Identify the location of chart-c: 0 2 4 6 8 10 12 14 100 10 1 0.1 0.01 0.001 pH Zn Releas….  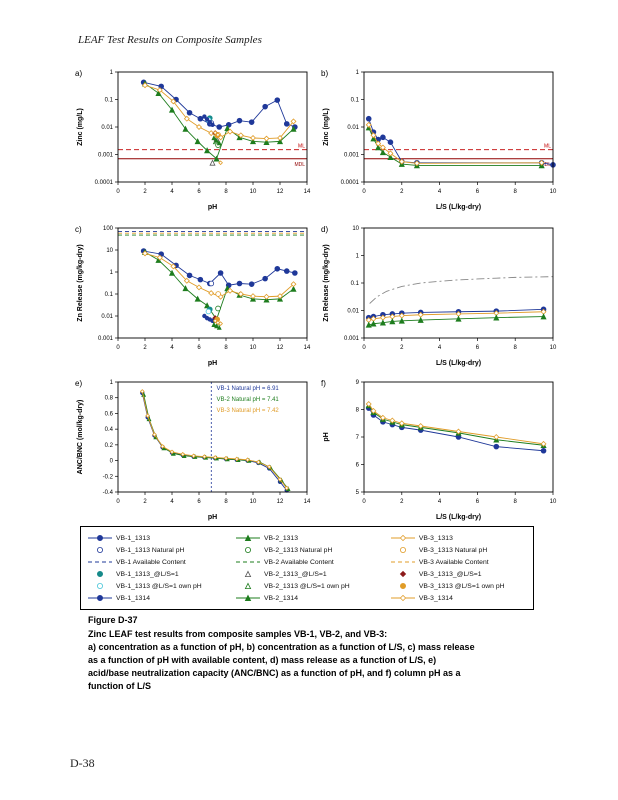
(194, 293).